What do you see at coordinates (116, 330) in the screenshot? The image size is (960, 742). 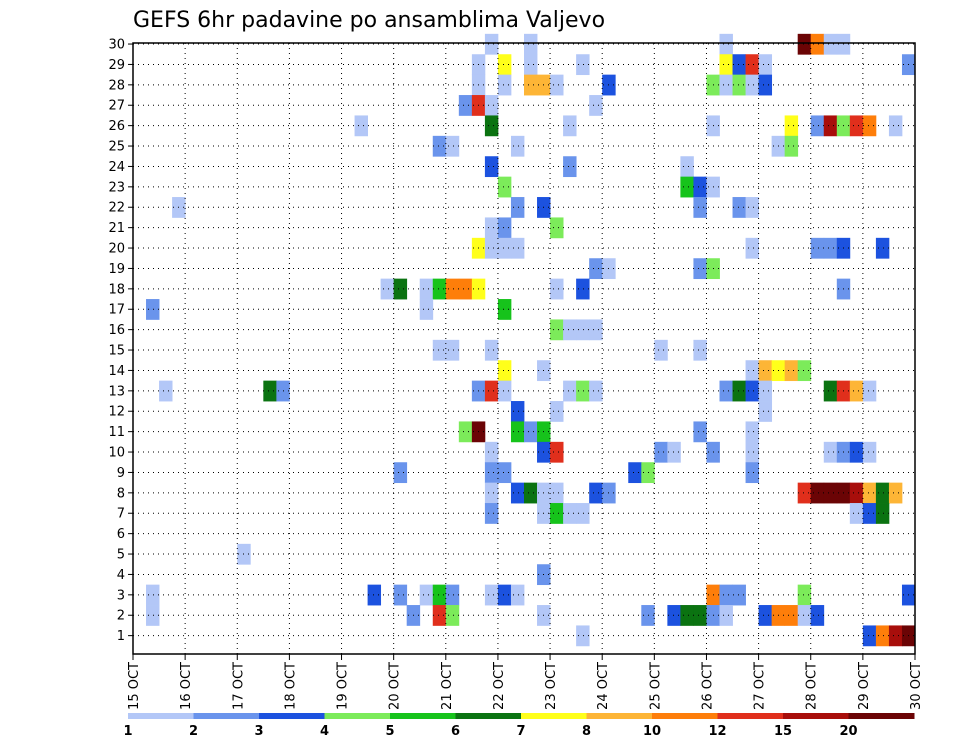 I see `y-tick-label-16: 16` at bounding box center [116, 330].